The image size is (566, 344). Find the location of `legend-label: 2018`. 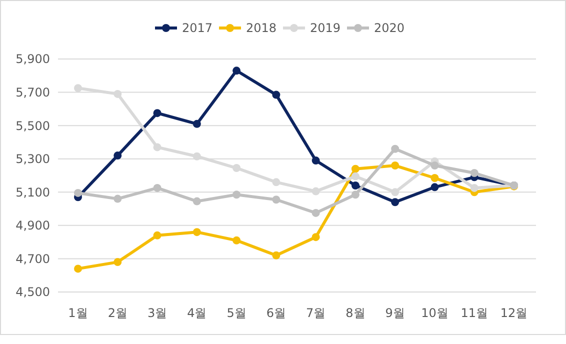

legend-label: 2018 is located at coordinates (261, 28).